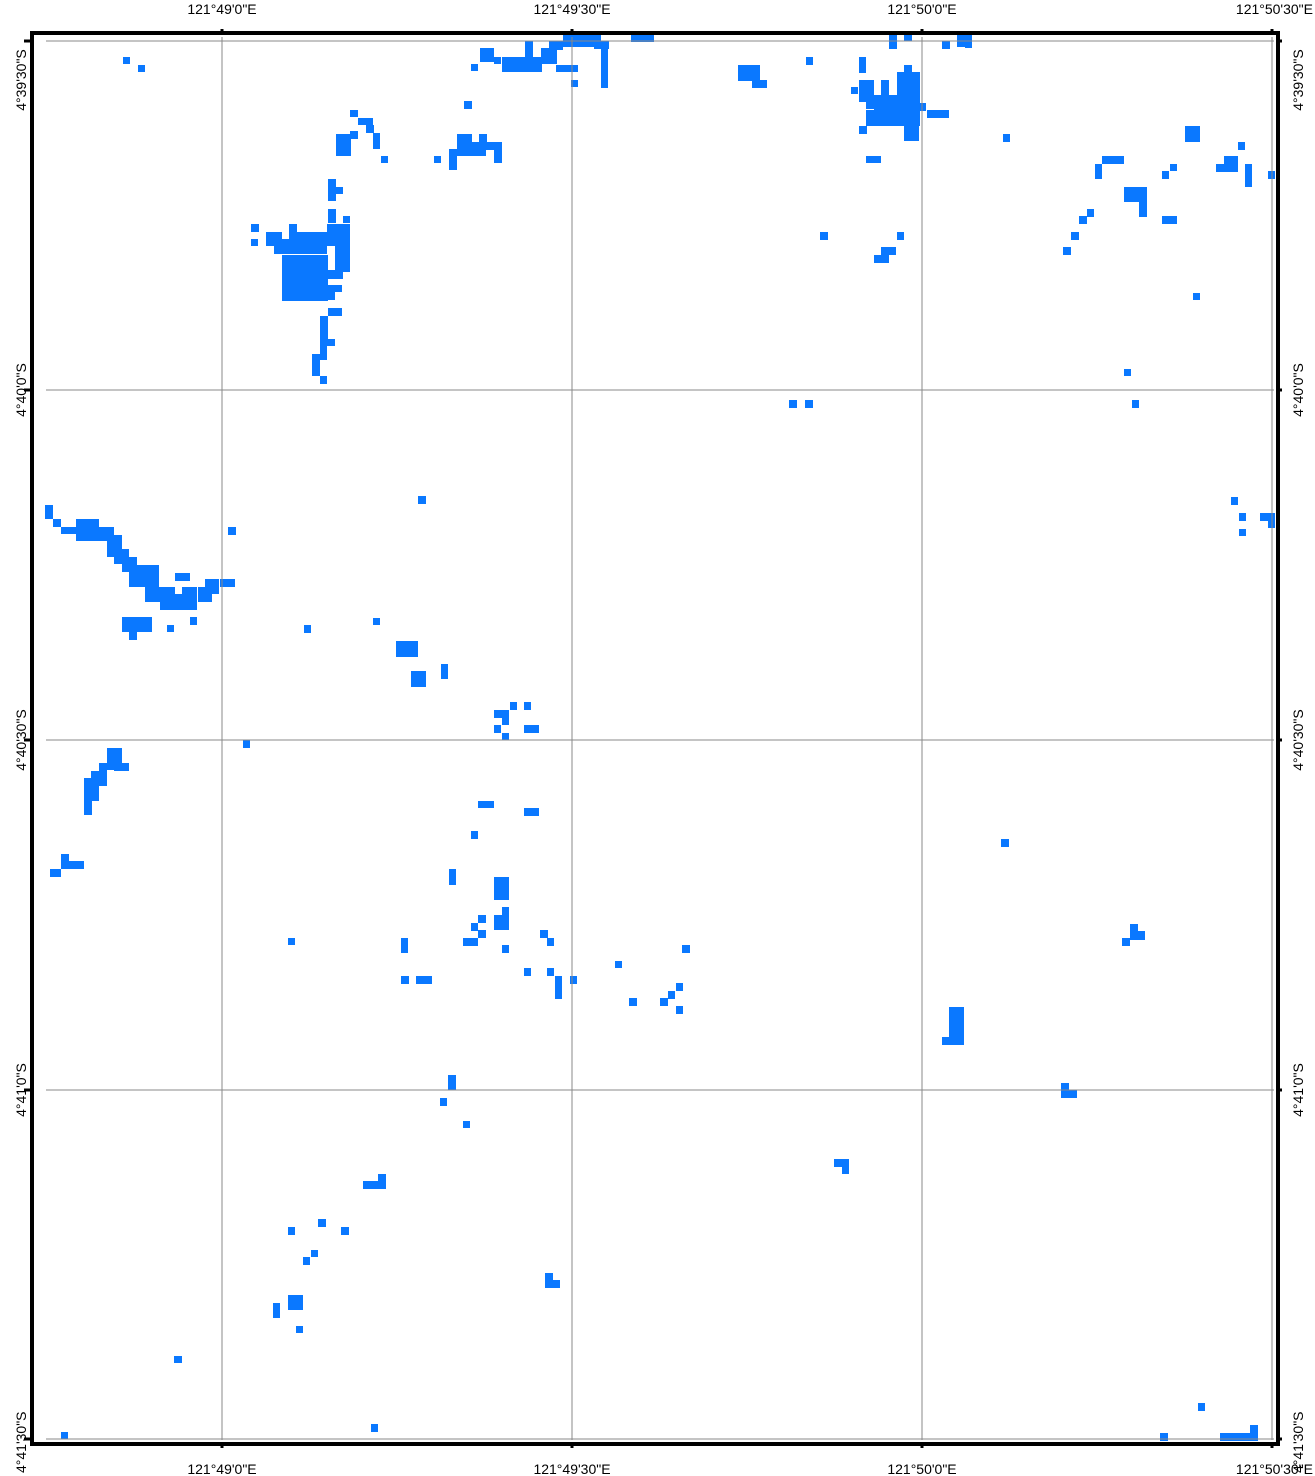 This screenshot has height=1476, width=1315. What do you see at coordinates (1274, 1468) in the screenshot?
I see `longitude-label-bottom: 121°50'30"E` at bounding box center [1274, 1468].